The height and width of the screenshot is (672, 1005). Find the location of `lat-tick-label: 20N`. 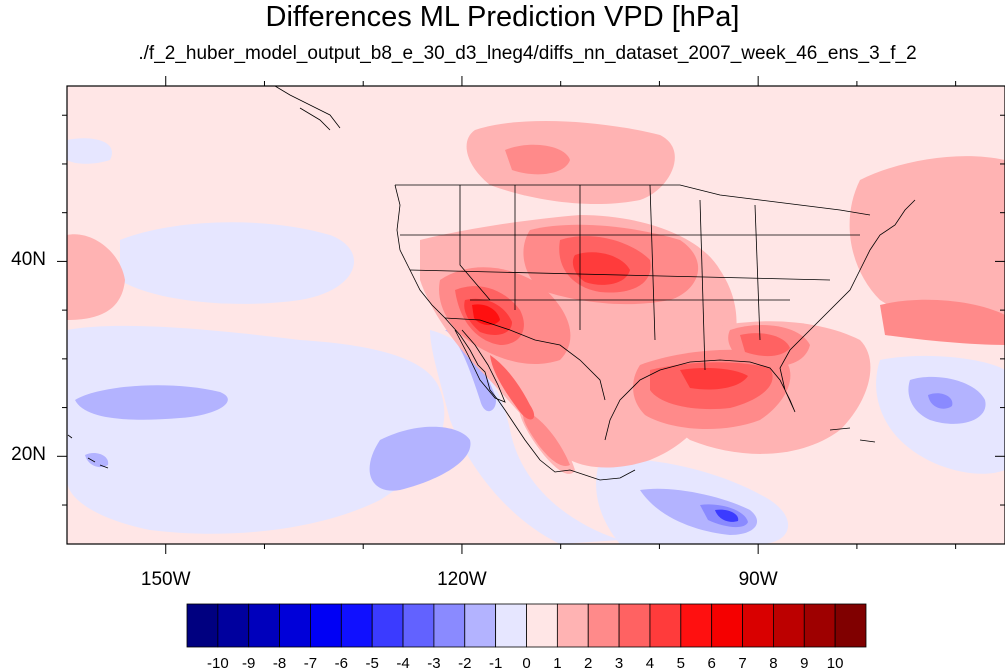

lat-tick-label: 20N is located at coordinates (28, 455).